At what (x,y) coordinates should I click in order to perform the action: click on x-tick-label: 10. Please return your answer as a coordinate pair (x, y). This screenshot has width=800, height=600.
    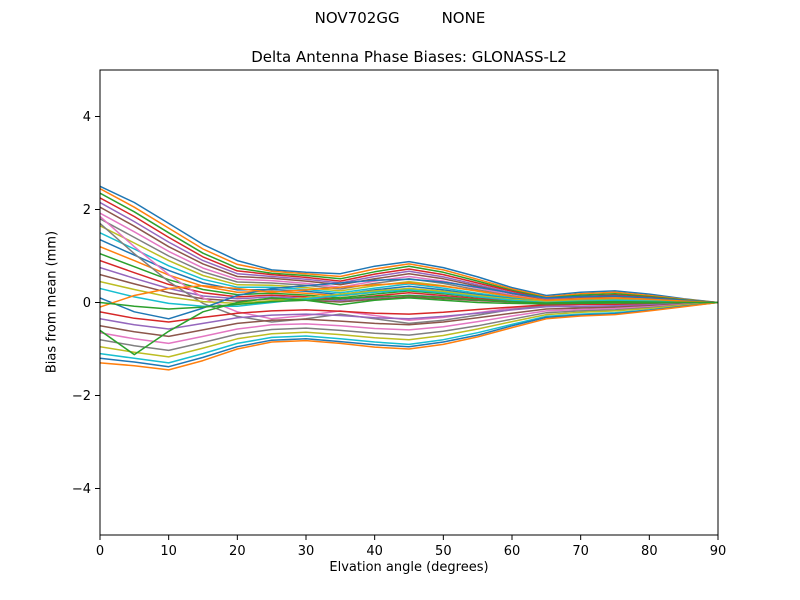
    Looking at the image, I should click on (168, 551).